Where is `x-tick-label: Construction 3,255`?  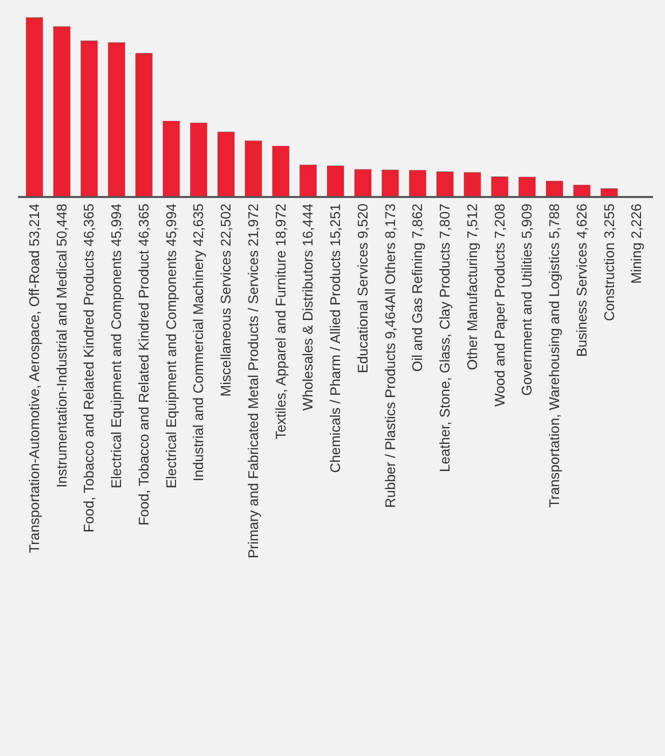
x-tick-label: Construction 3,255 is located at coordinates (608, 262).